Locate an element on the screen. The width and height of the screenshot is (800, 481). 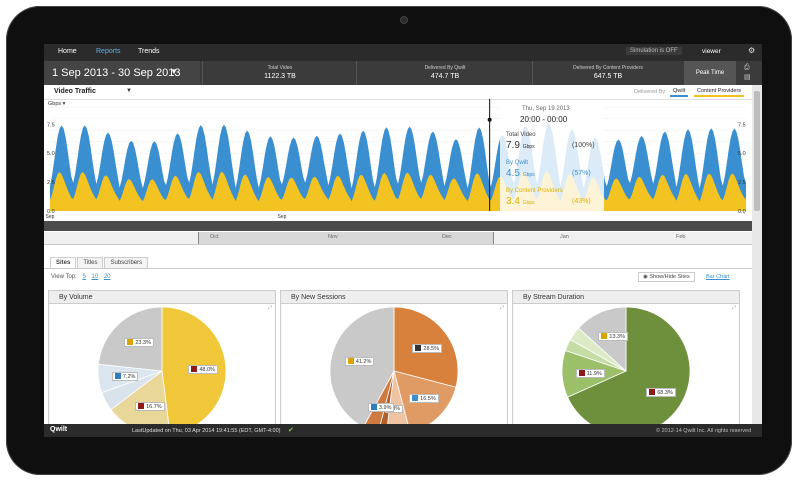
view-top: View Top: 5 10 20 is located at coordinates (81, 277).